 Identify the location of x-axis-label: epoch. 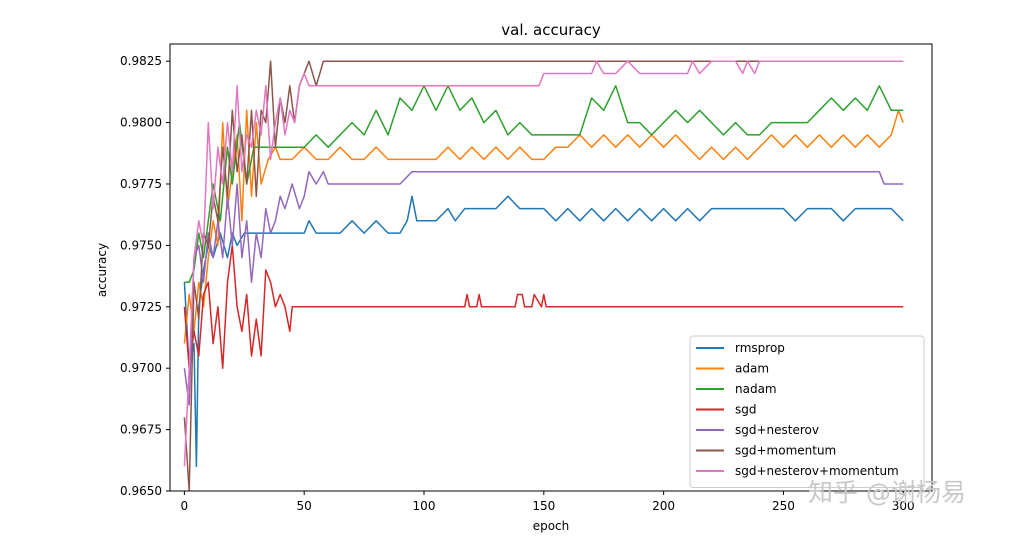
(551, 526).